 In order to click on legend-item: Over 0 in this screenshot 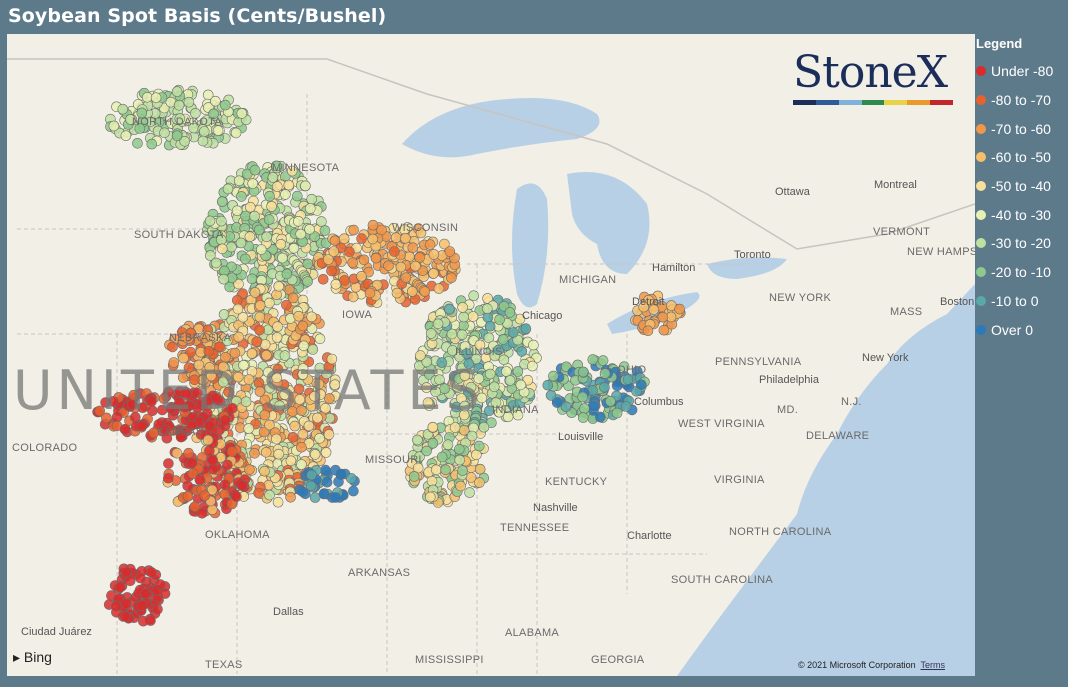, I will do `click(1022, 329)`.